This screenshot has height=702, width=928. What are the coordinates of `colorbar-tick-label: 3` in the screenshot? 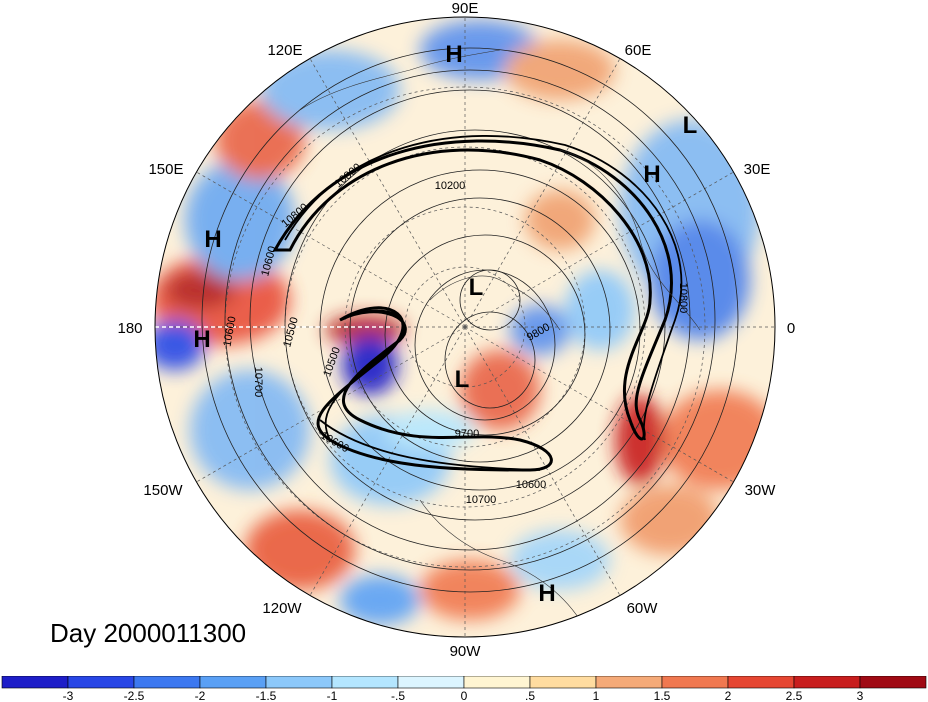 It's located at (860, 695).